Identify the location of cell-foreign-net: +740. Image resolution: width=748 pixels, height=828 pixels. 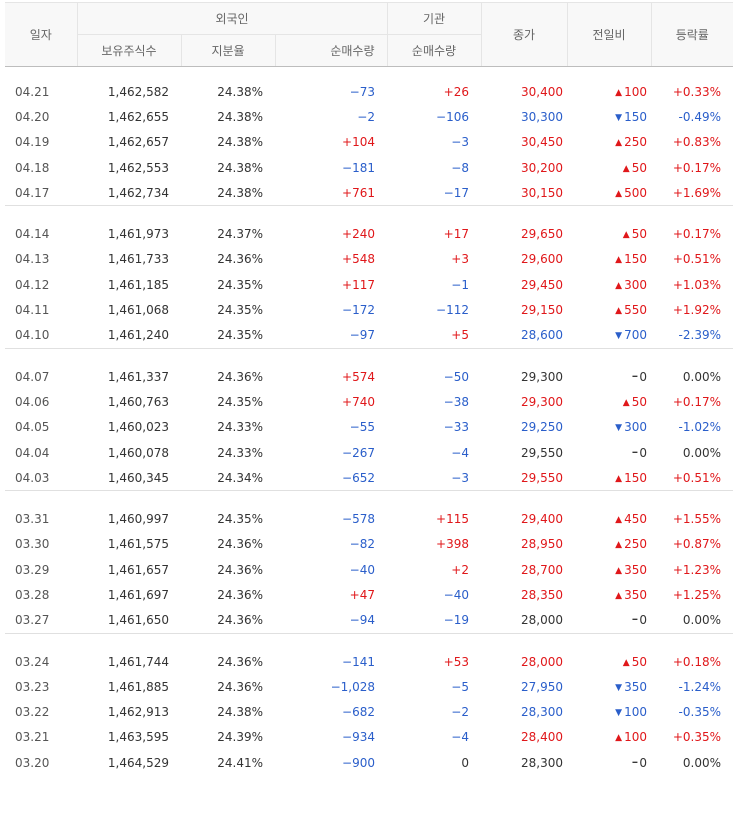
(358, 401).